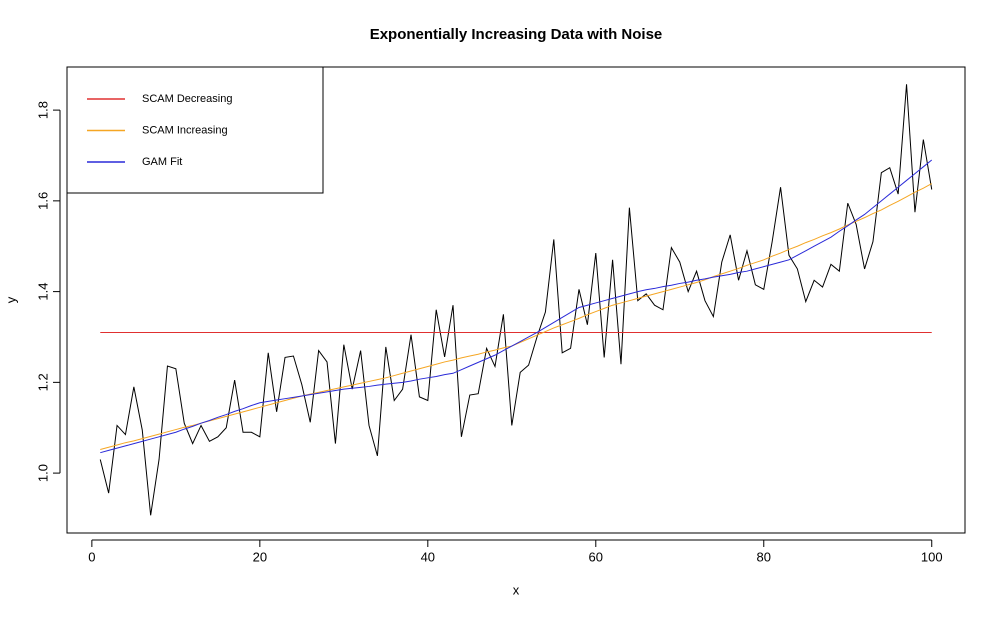 The image size is (1000, 621). Describe the element at coordinates (42, 110) in the screenshot. I see `y-tick-label: 1.8` at that location.